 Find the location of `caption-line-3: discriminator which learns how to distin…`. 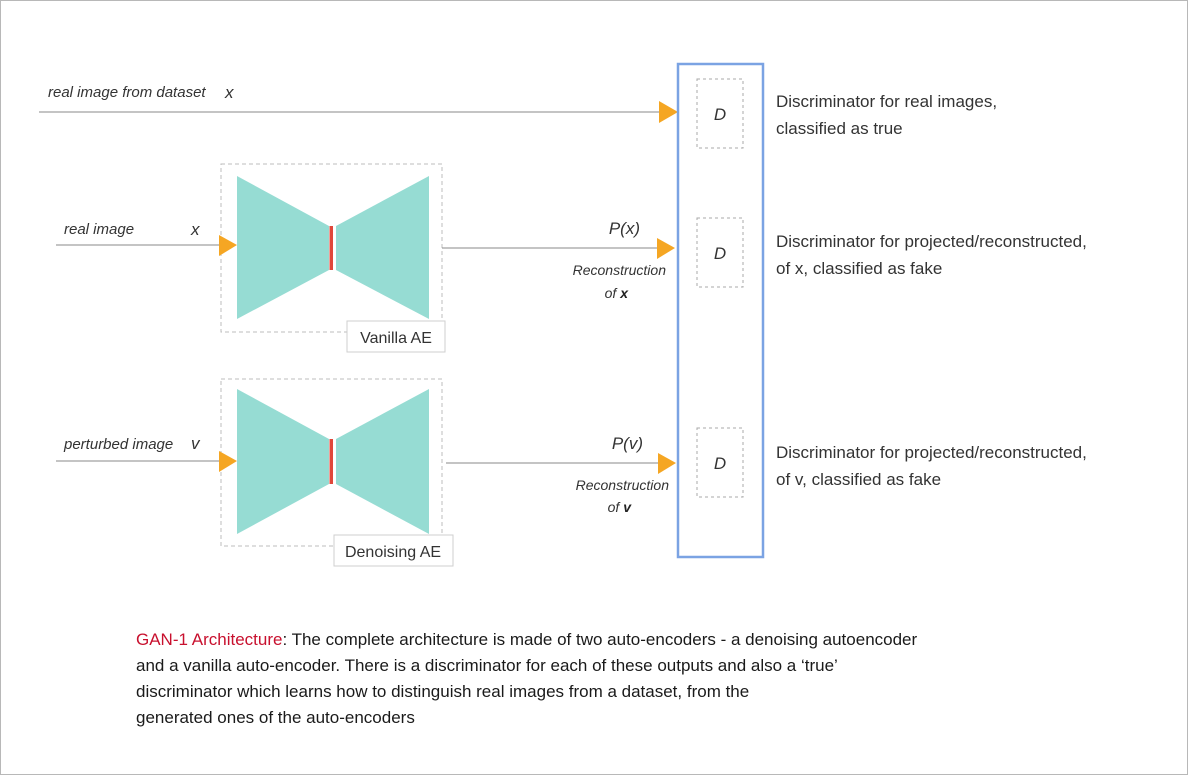

caption-line-3: discriminator which learns how to distin… is located at coordinates (443, 691).